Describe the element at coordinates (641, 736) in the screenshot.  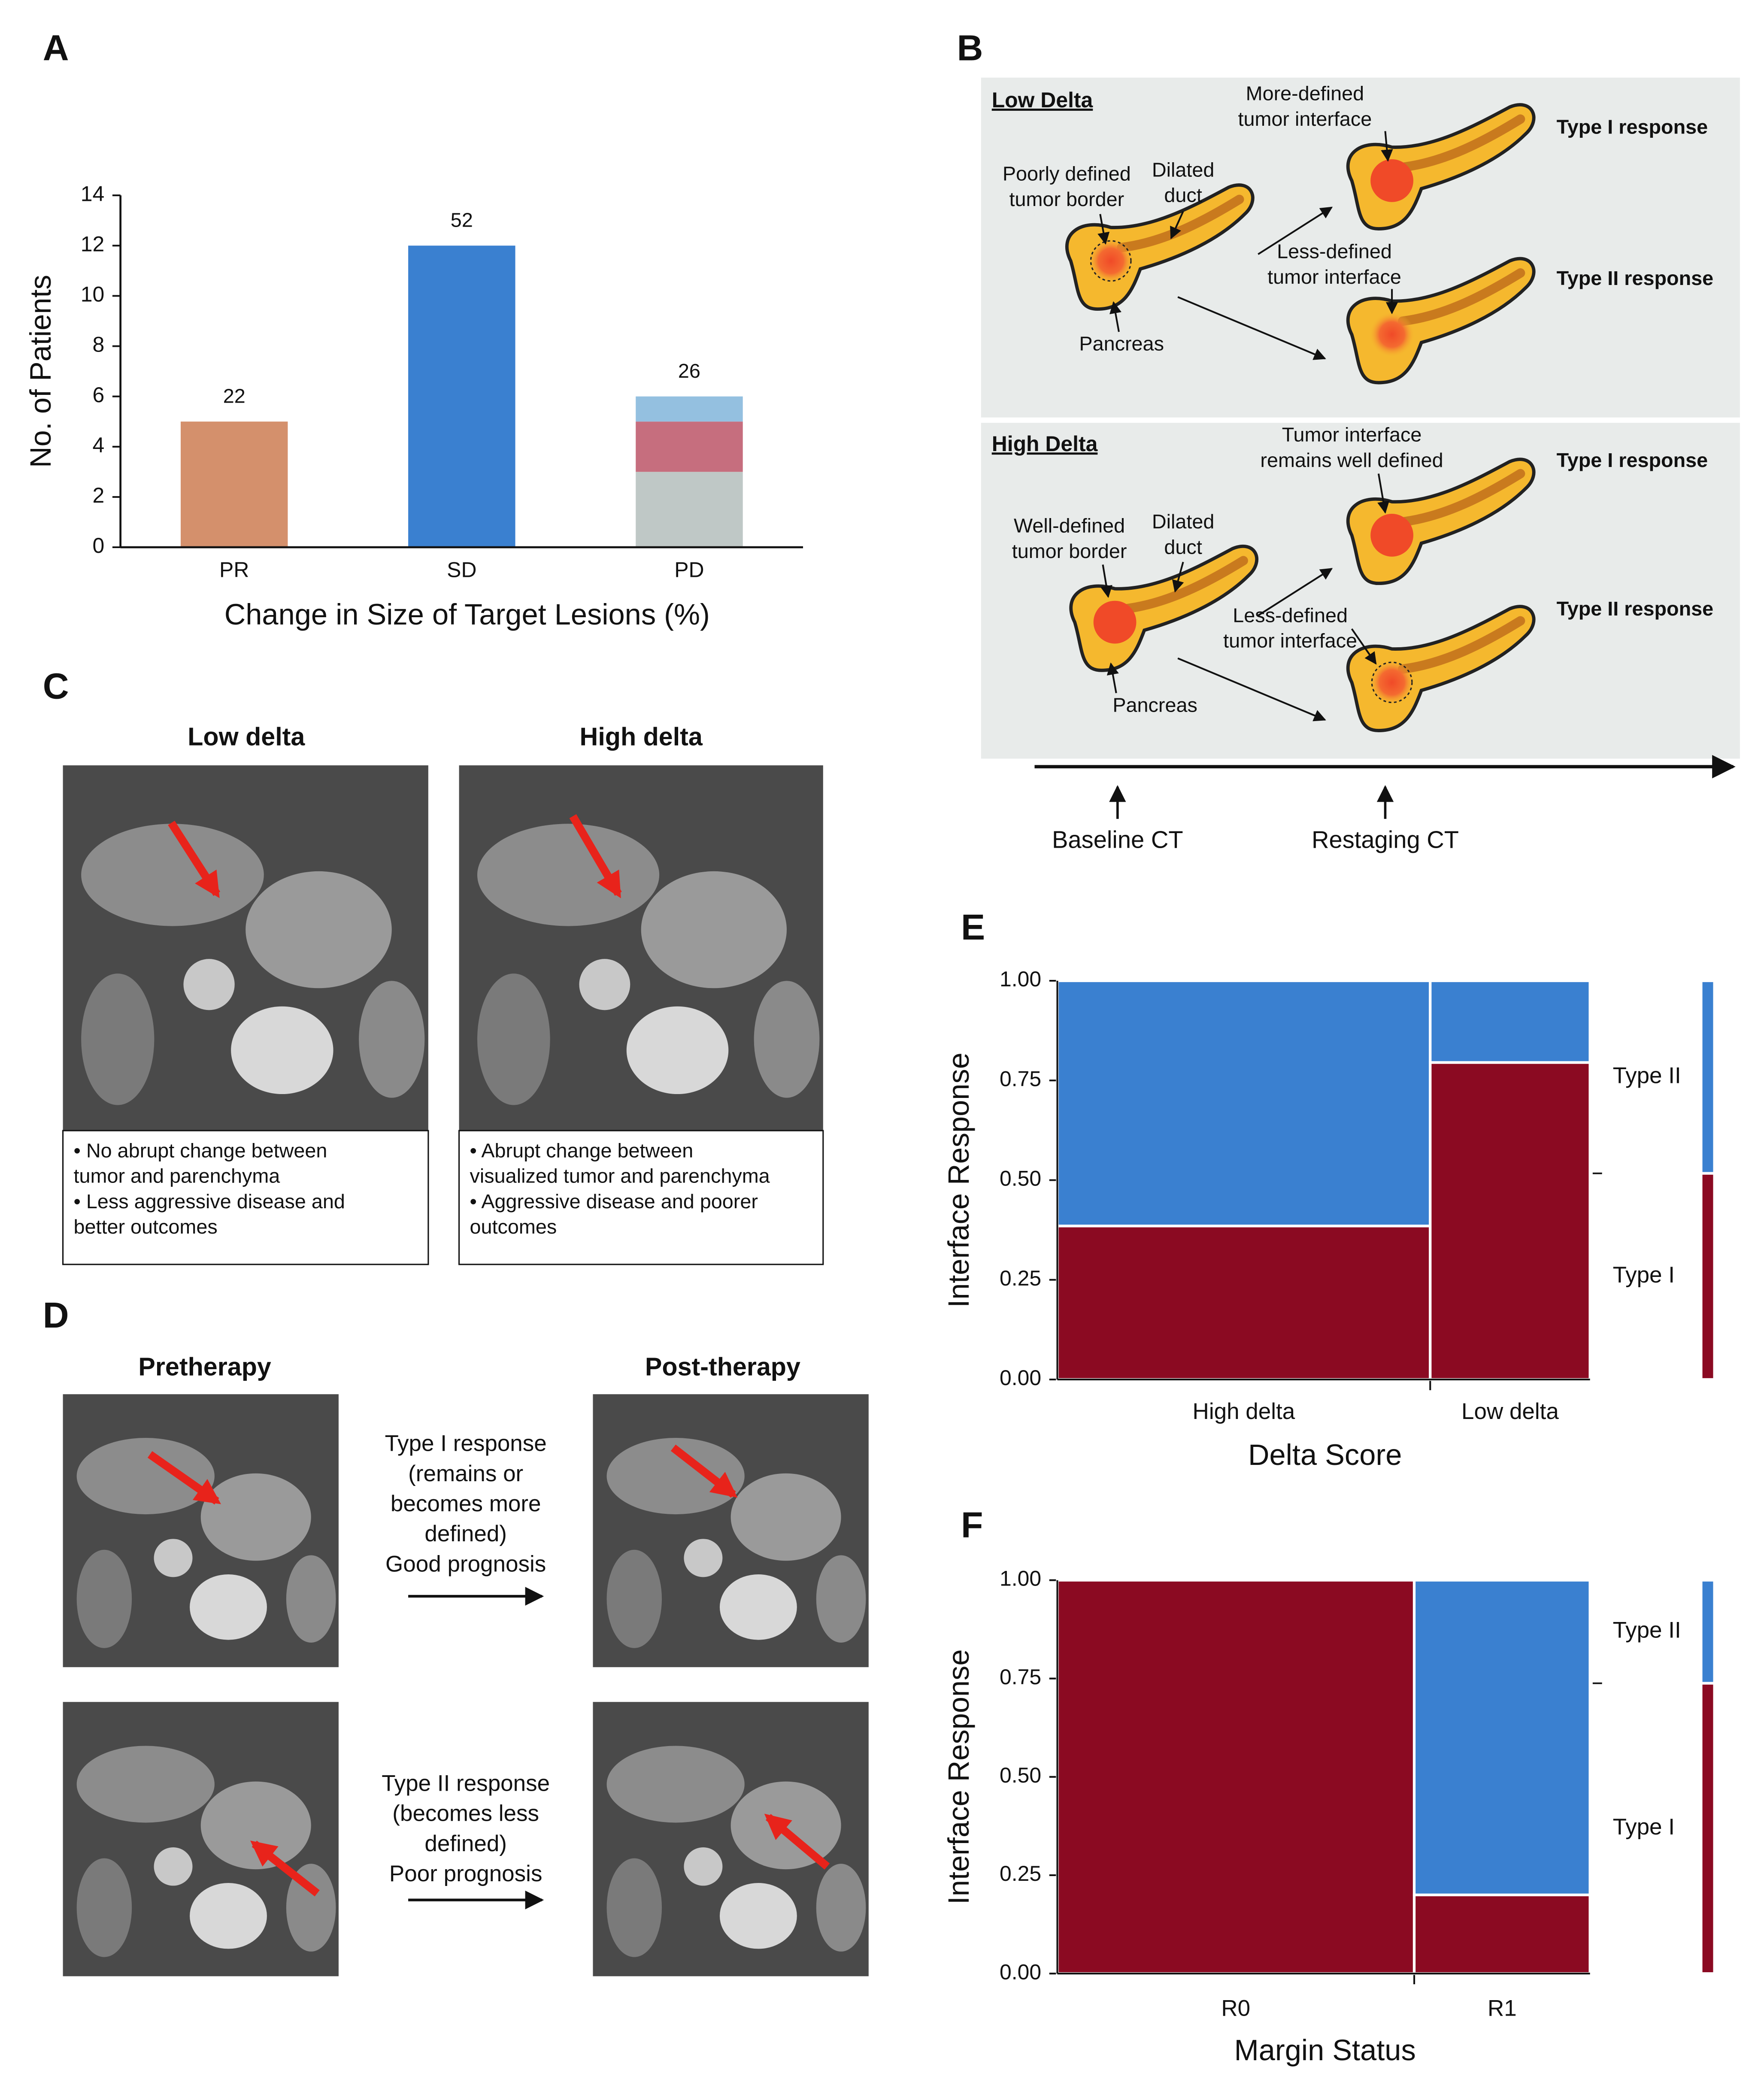
I see `column-title: High delta` at that location.